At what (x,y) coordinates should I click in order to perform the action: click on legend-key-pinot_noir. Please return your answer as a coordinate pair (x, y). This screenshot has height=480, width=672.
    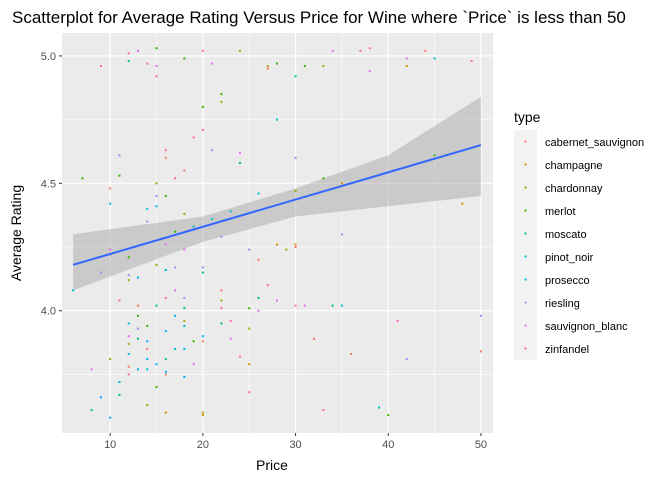
    Looking at the image, I should click on (525, 256).